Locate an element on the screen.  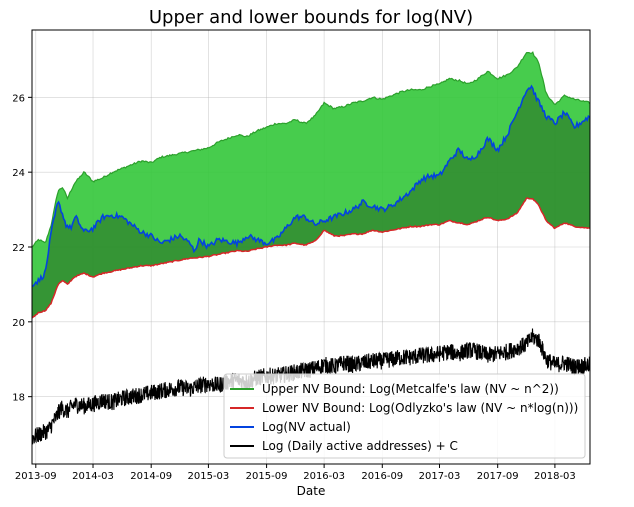
x-tick-label: 2015-03 is located at coordinates (209, 476).